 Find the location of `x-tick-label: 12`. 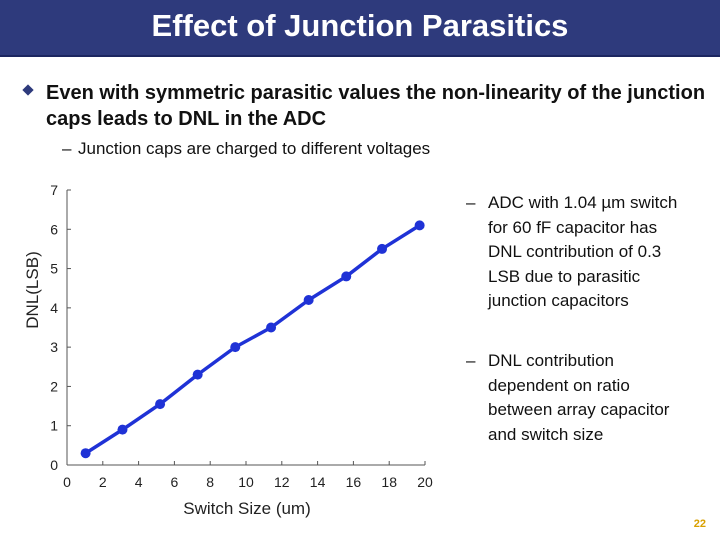

x-tick-label: 12 is located at coordinates (282, 482).